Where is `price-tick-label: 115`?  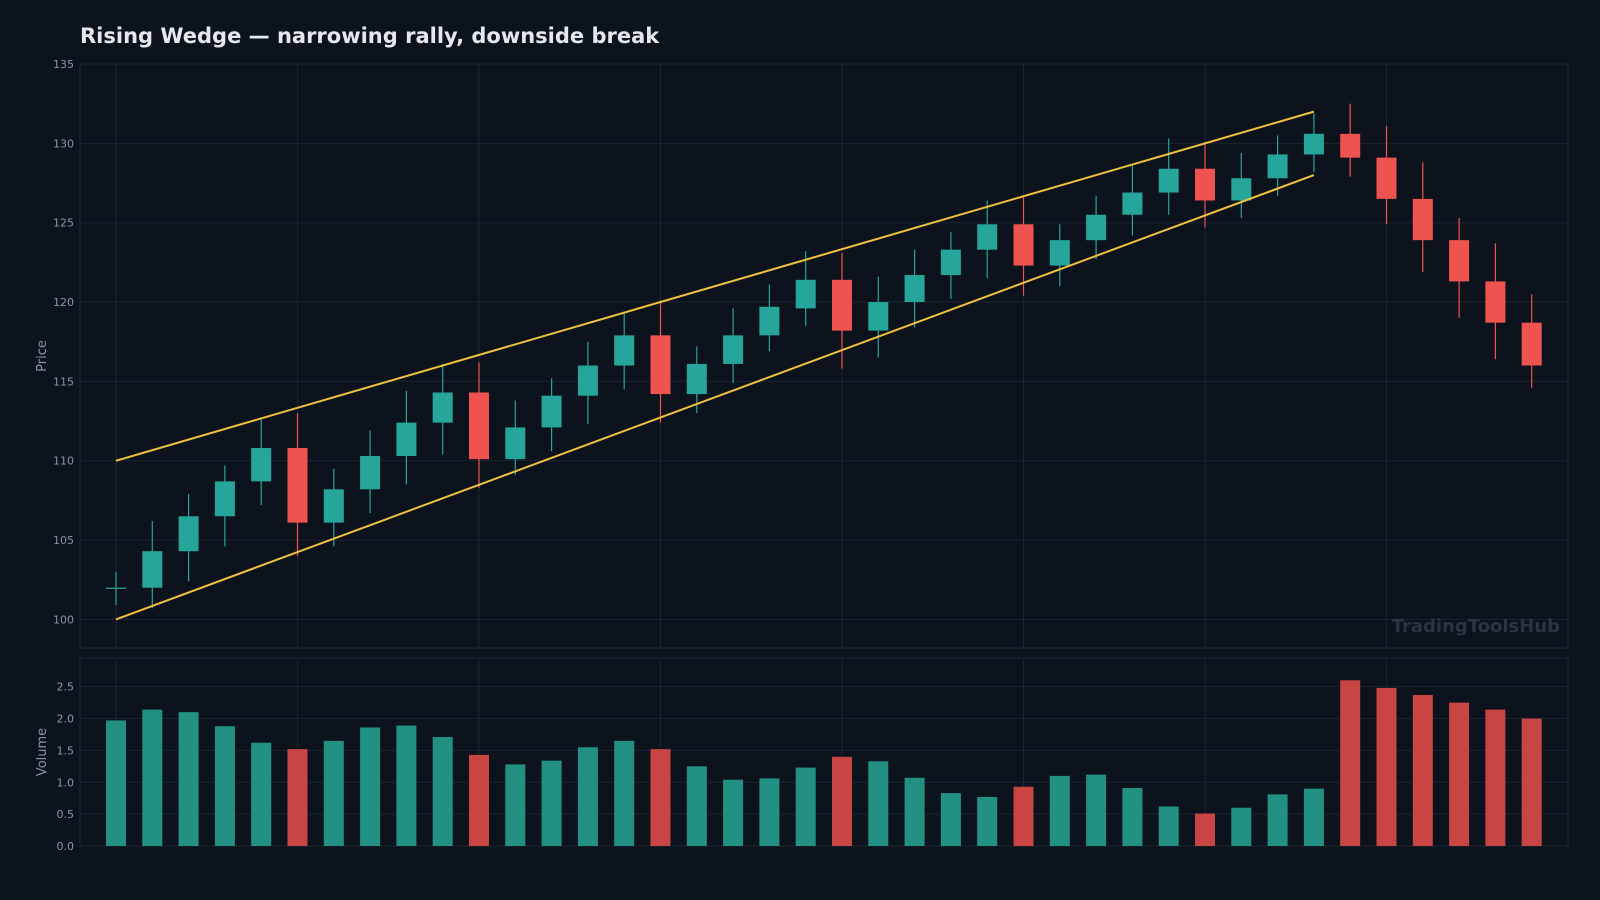
price-tick-label: 115 is located at coordinates (63, 381).